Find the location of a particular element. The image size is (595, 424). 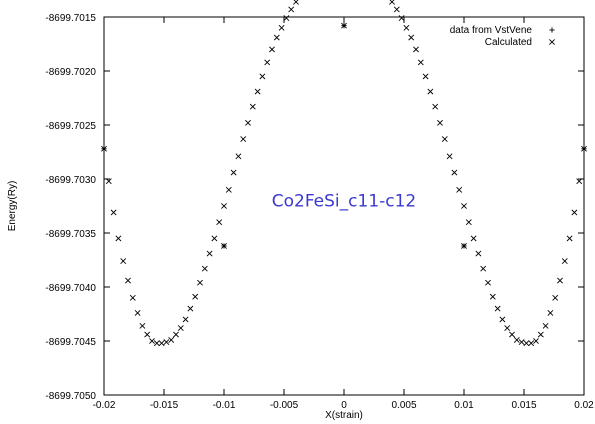

y-tick-label: -8699.7045 is located at coordinates (70, 342).